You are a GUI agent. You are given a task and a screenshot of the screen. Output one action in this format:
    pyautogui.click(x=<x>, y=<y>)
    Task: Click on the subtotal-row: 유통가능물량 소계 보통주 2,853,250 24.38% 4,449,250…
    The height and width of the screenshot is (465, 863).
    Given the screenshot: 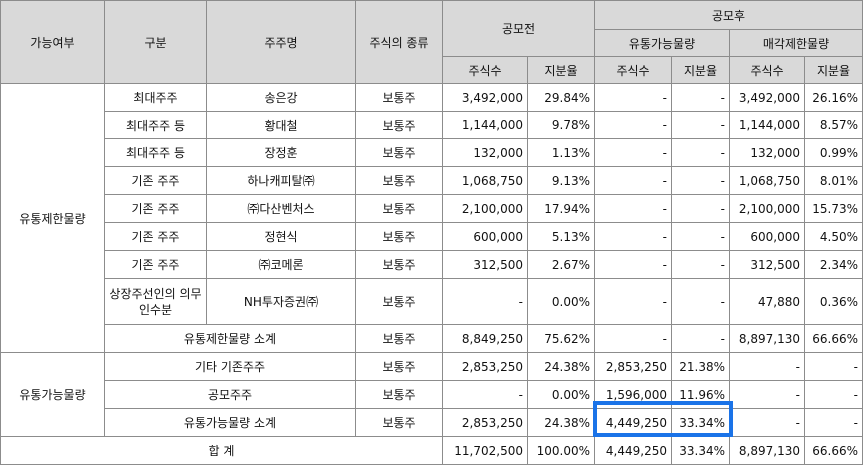 What is the action you would take?
    pyautogui.click(x=432, y=422)
    